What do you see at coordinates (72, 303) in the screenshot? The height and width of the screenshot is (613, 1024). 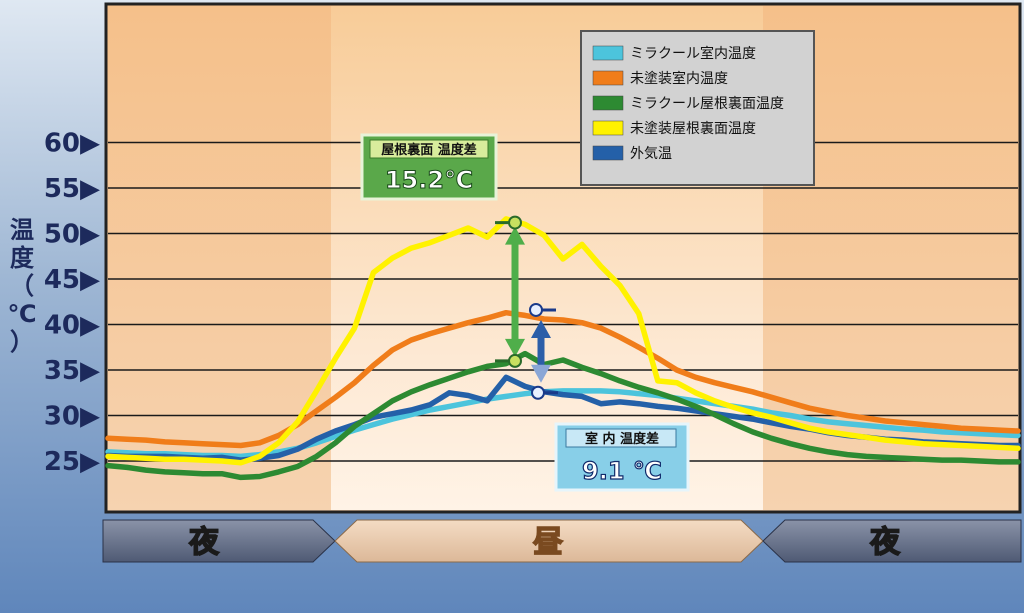 I see `y-axis-ticks: 60▶ 55▶ 50▶ 45▶ 40▶ 35▶ 30▶ 25▶` at bounding box center [72, 303].